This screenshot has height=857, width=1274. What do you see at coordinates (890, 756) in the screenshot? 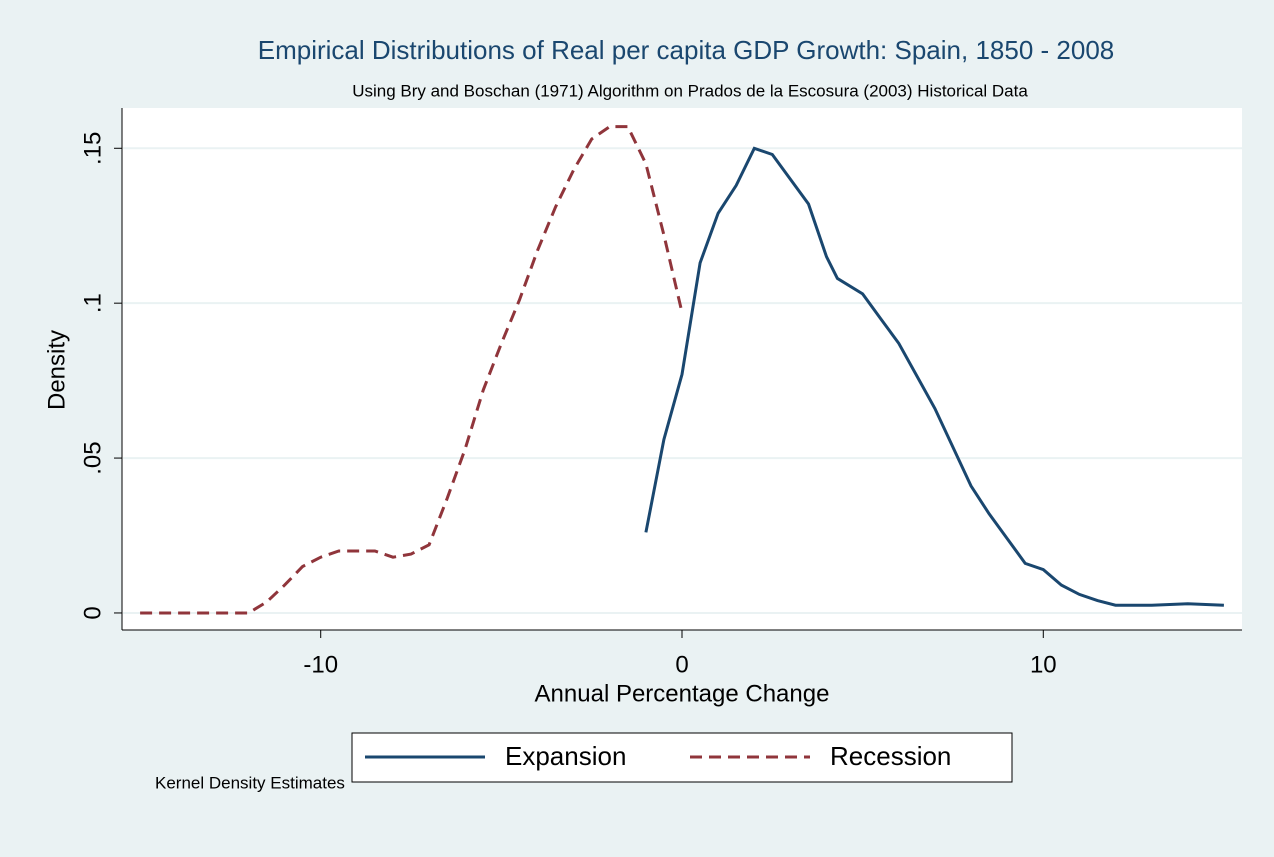
I see `legend-label: Recession` at bounding box center [890, 756].